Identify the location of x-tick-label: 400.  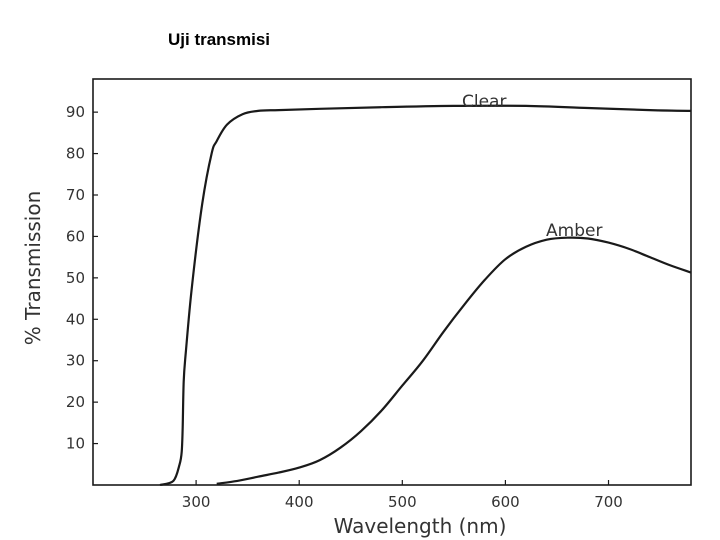
(299, 502).